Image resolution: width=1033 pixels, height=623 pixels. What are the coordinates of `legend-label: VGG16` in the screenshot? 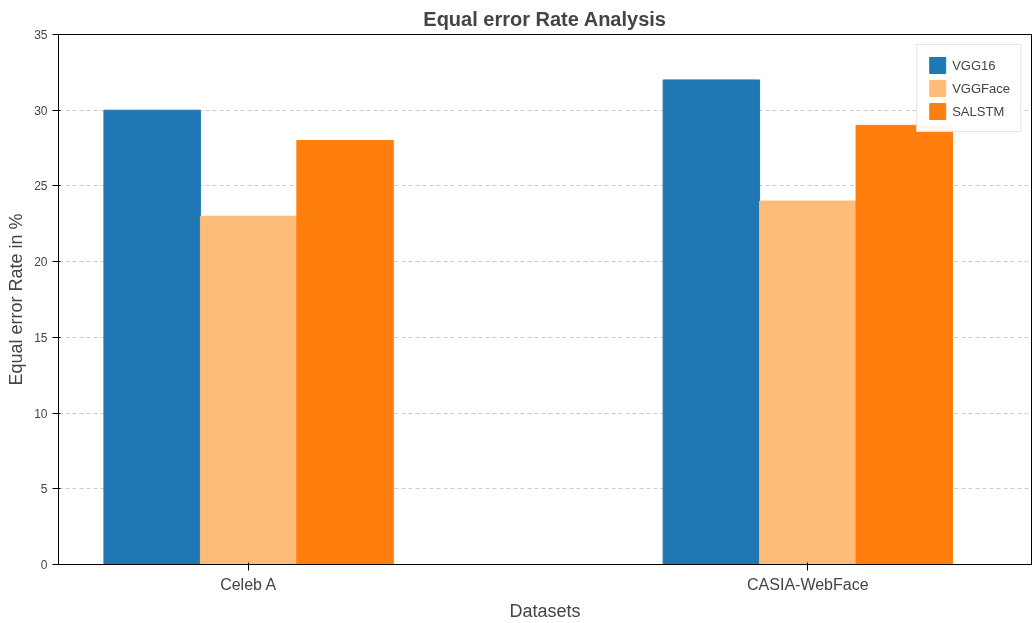 It's located at (974, 65).